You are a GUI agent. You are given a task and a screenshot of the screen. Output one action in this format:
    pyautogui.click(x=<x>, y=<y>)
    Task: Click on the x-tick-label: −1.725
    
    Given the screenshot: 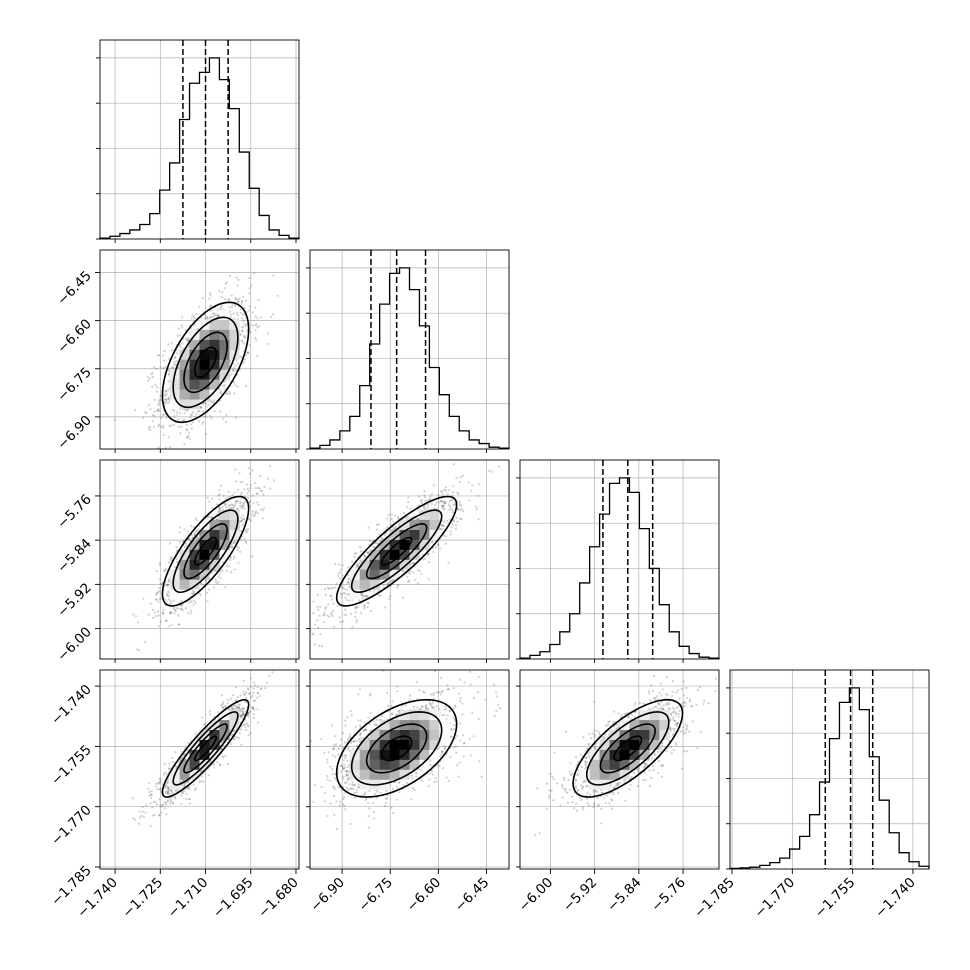 What is the action you would take?
    pyautogui.click(x=142, y=898)
    